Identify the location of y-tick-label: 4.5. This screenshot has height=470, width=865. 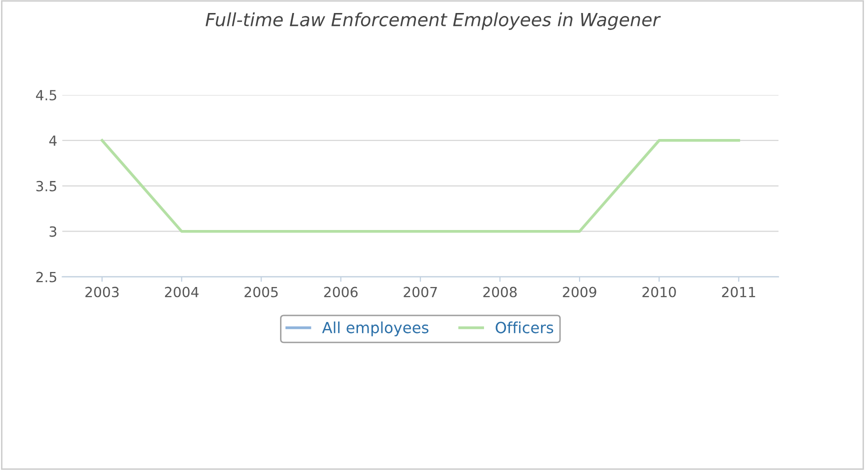
(46, 95).